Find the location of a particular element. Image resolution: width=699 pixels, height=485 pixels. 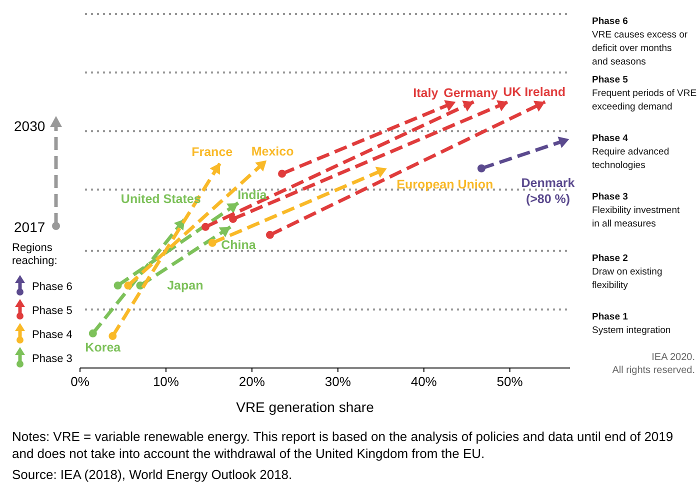

source-note: Source: IEA (2018), World Energy Outlook 2018. is located at coordinates (152, 474).